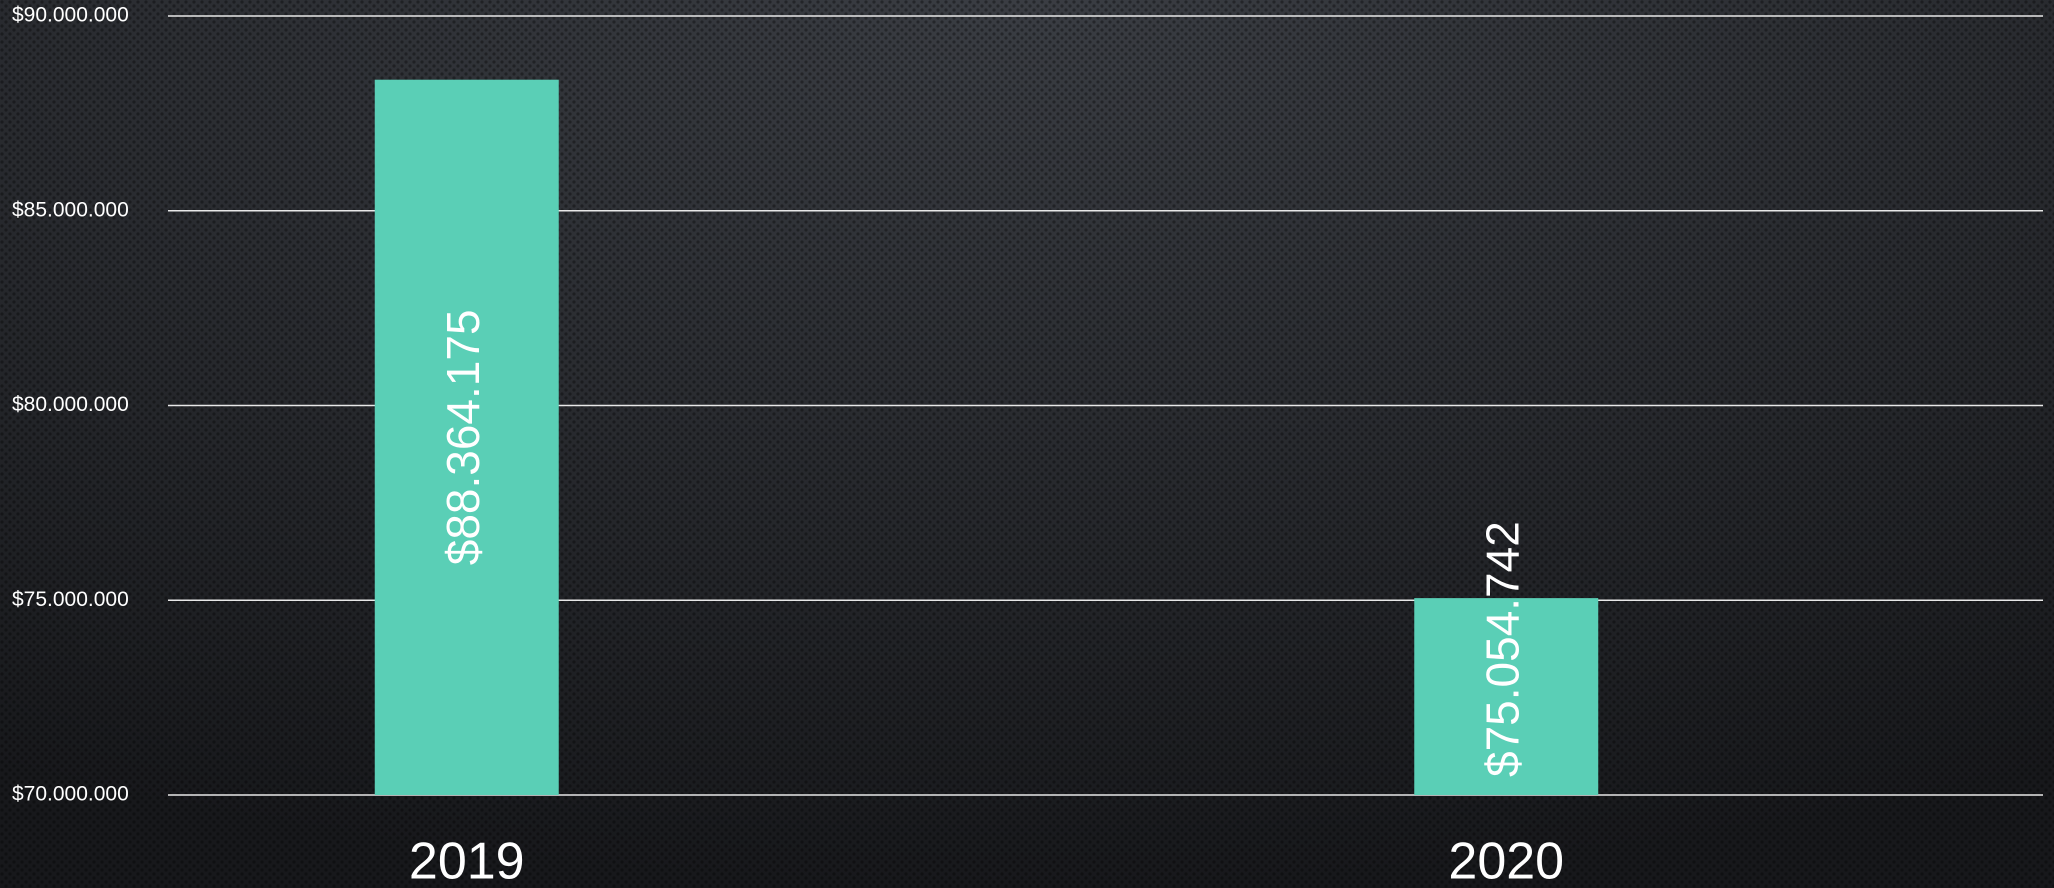  What do you see at coordinates (70, 794) in the screenshot?
I see `y-tick-label: $70.000.000` at bounding box center [70, 794].